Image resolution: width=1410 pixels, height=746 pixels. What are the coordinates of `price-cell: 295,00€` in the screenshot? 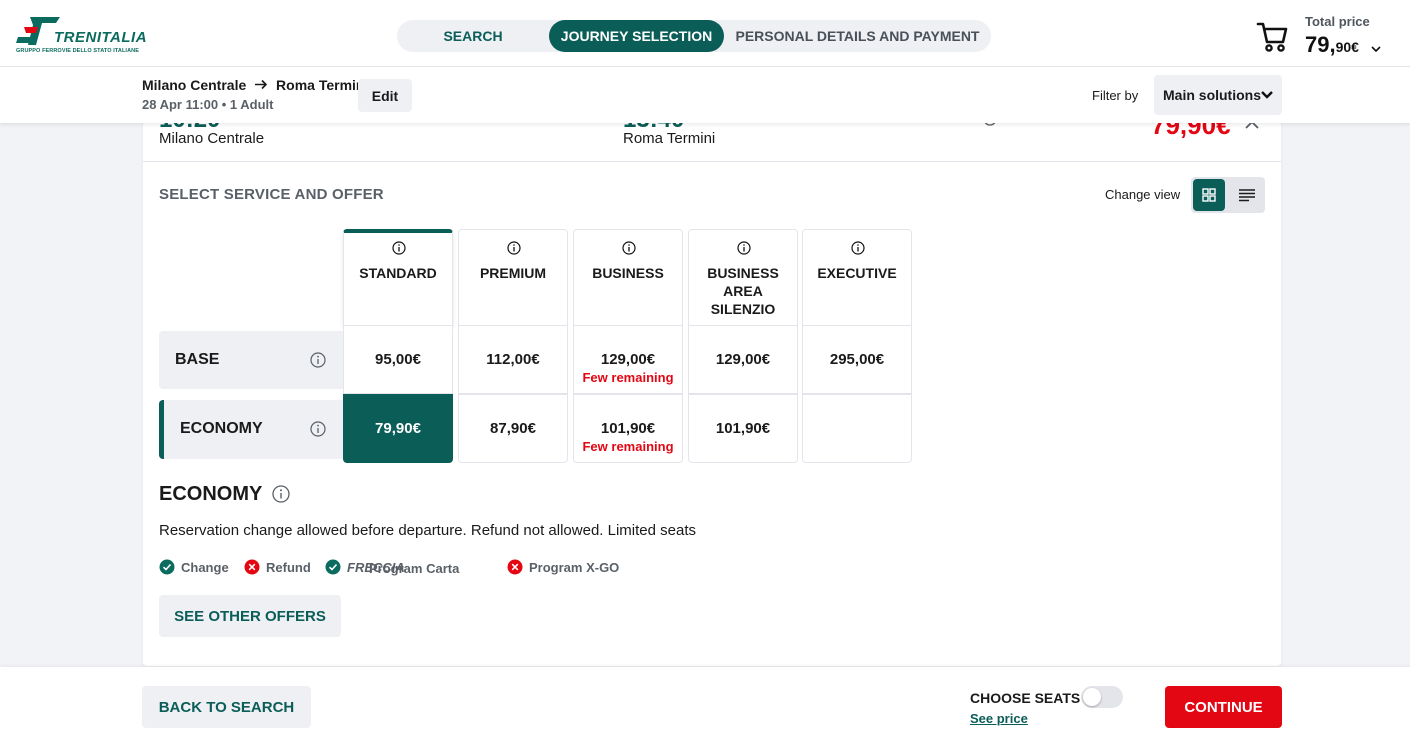 It's located at (857, 359).